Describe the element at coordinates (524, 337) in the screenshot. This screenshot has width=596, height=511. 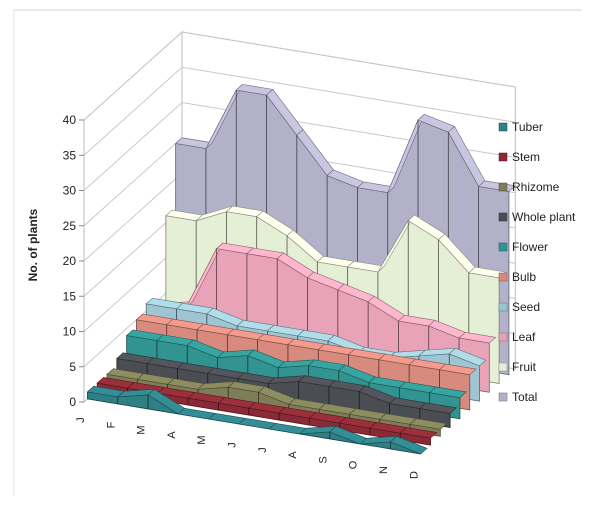
I see `legend-label: Leaf` at that location.